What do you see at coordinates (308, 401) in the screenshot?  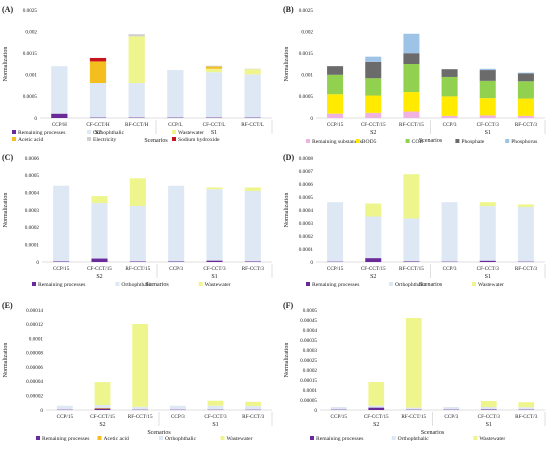 I see `y-tick-label: 0.00005` at bounding box center [308, 401].